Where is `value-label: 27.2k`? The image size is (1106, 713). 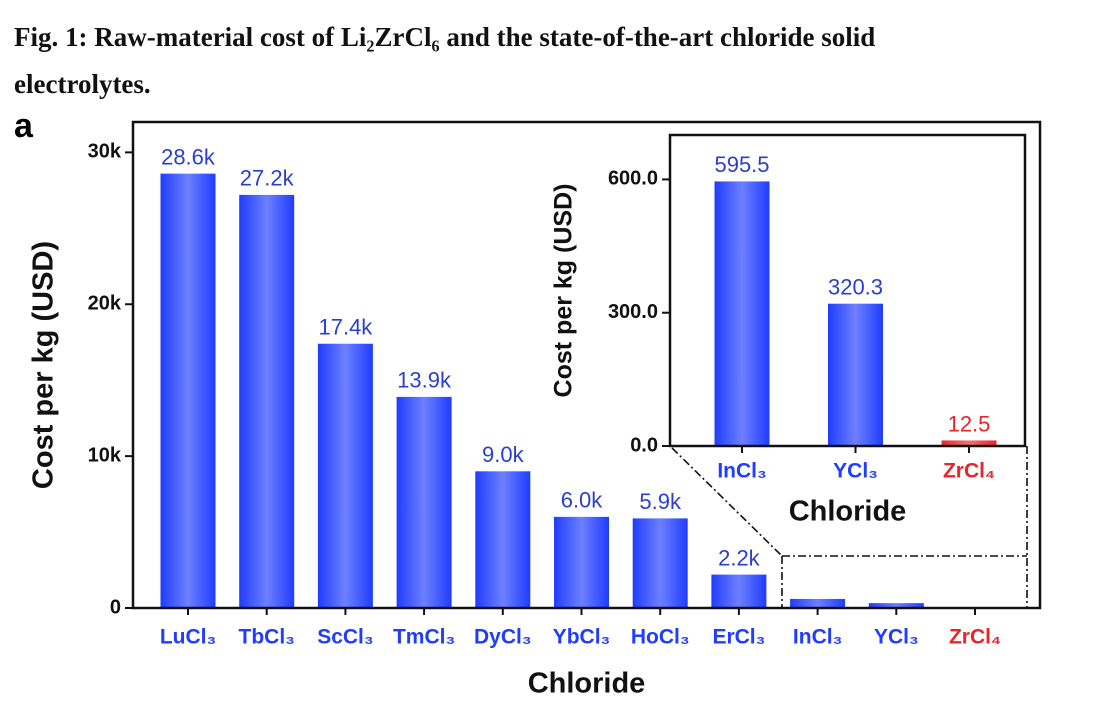 value-label: 27.2k is located at coordinates (267, 178).